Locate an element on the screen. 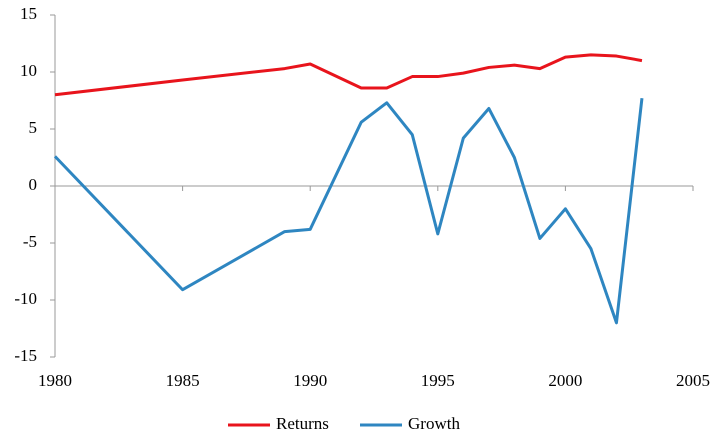 This screenshot has height=438, width=716. x-tick-label: 2005 is located at coordinates (693, 380).